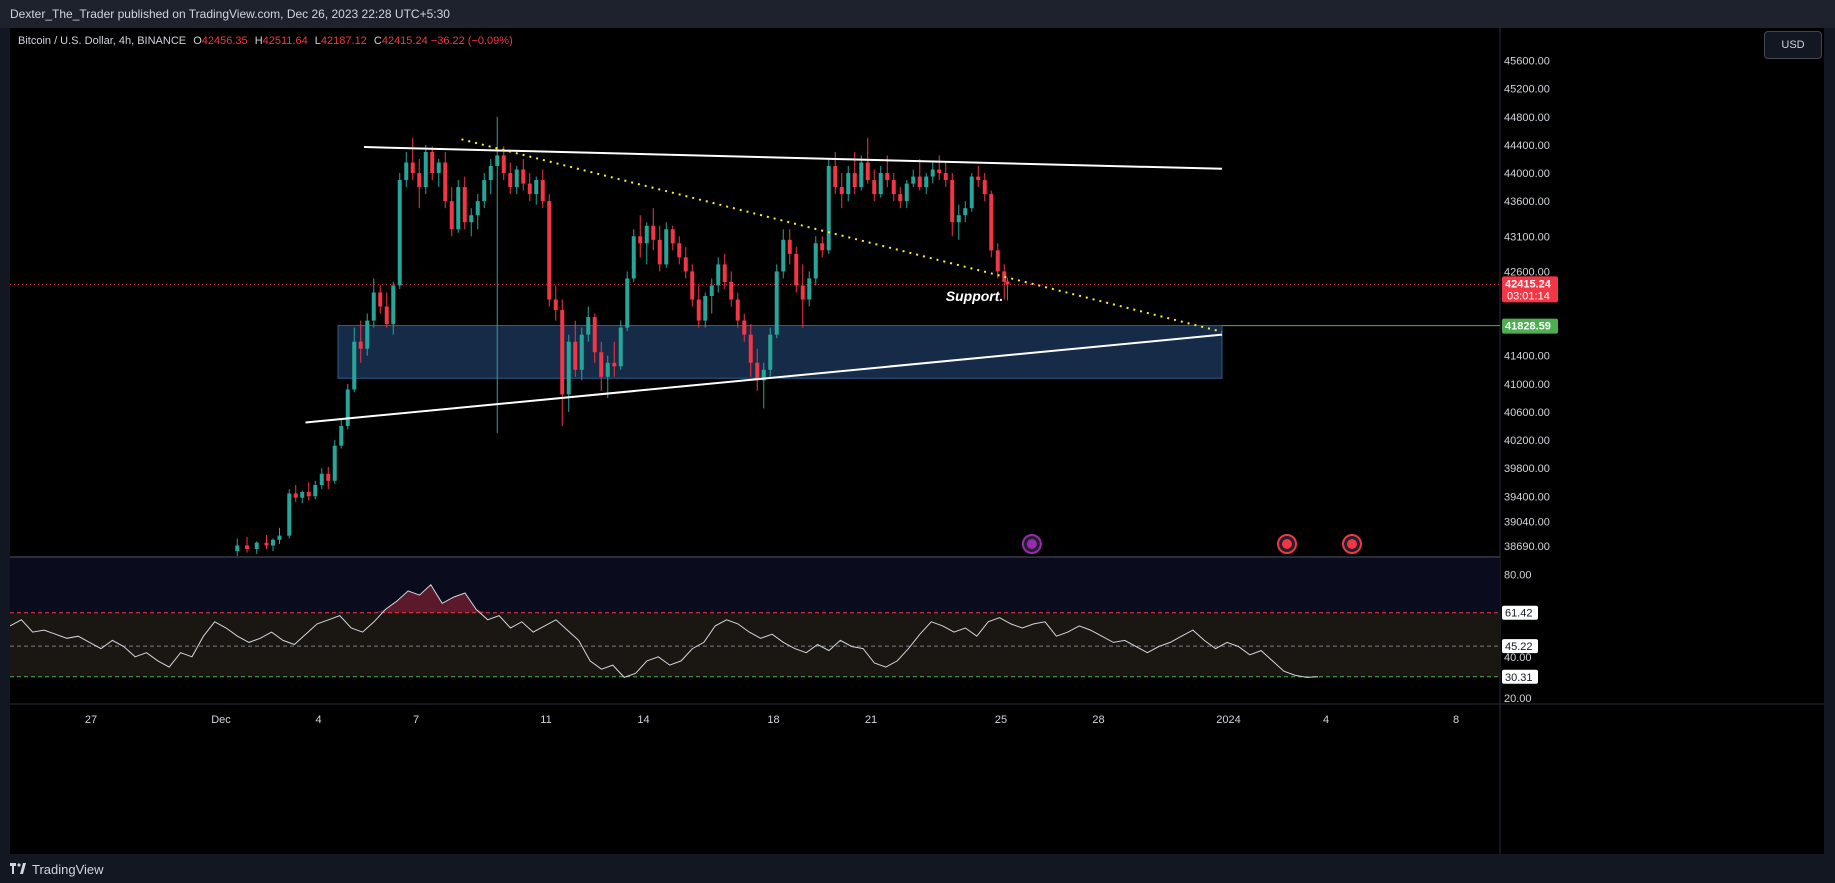 The height and width of the screenshot is (883, 1835). I want to click on rsi-level-label: 30.31, so click(1519, 678).